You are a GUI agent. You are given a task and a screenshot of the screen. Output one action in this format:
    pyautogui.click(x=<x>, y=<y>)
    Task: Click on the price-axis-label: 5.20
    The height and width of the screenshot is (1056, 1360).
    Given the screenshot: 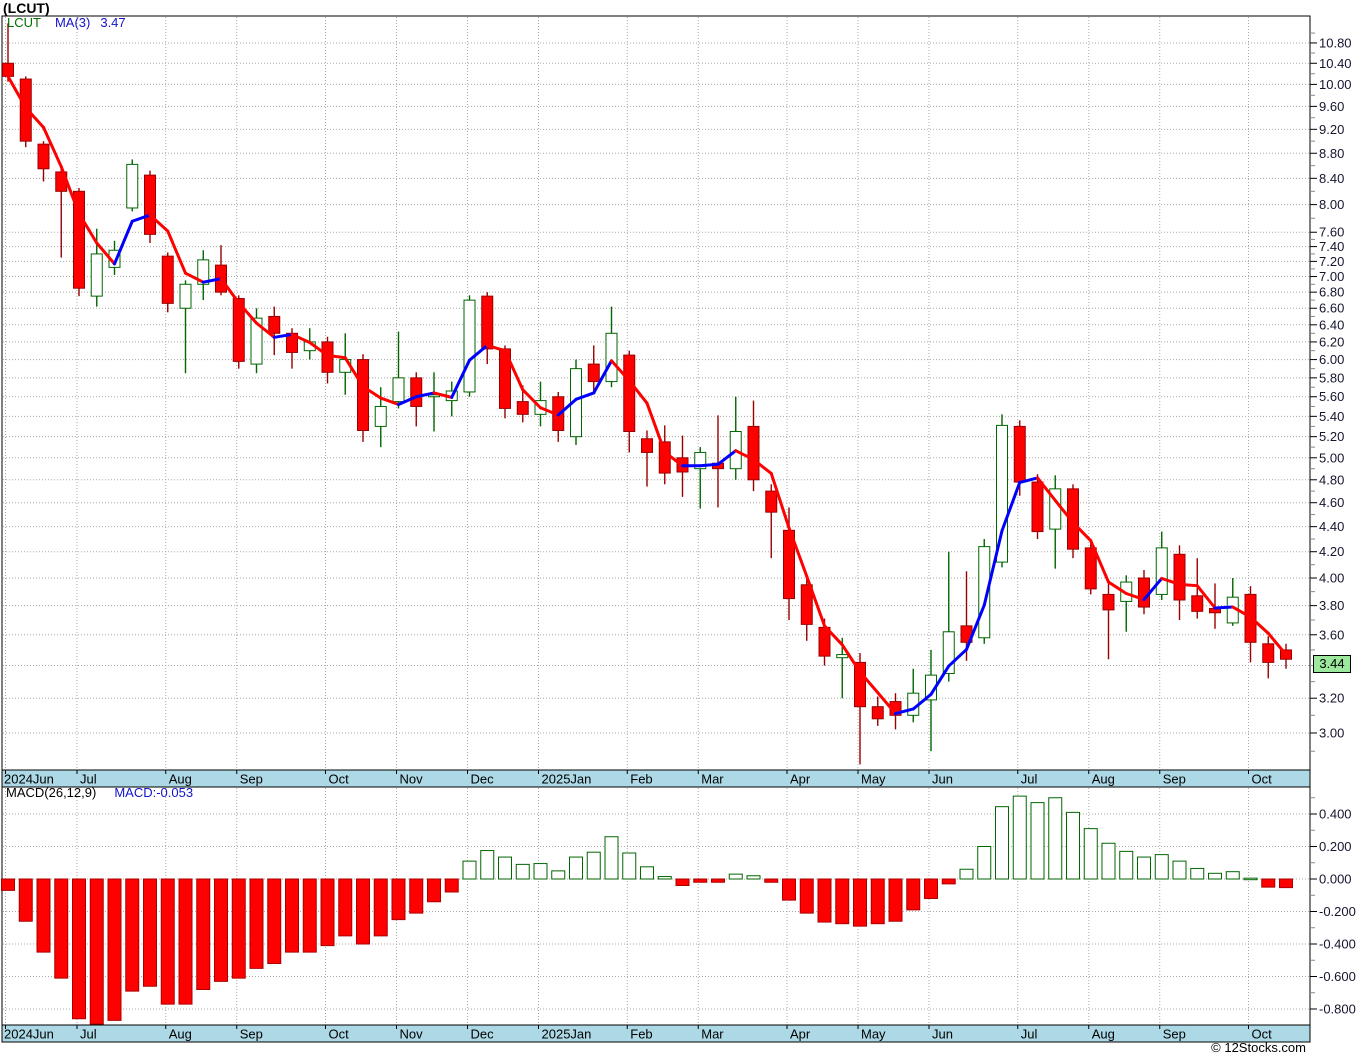 What is the action you would take?
    pyautogui.click(x=1331, y=436)
    